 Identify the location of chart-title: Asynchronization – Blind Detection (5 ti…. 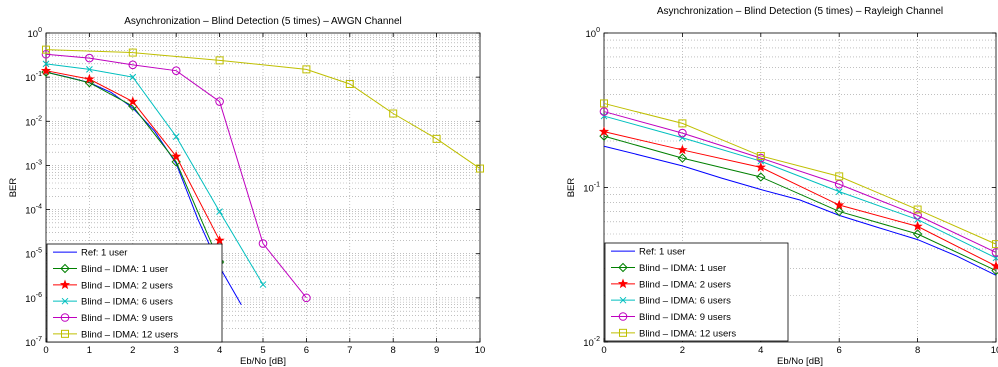
(800, 11).